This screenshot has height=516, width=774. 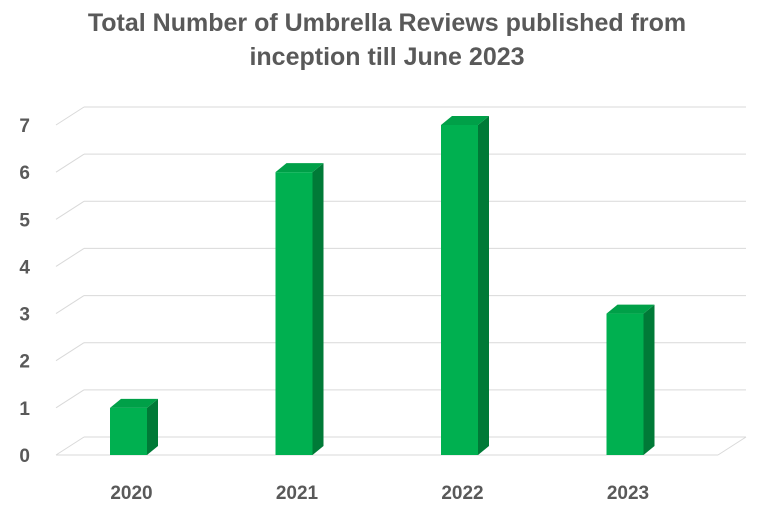 What do you see at coordinates (24, 126) in the screenshot?
I see `y-tick-label: 7` at bounding box center [24, 126].